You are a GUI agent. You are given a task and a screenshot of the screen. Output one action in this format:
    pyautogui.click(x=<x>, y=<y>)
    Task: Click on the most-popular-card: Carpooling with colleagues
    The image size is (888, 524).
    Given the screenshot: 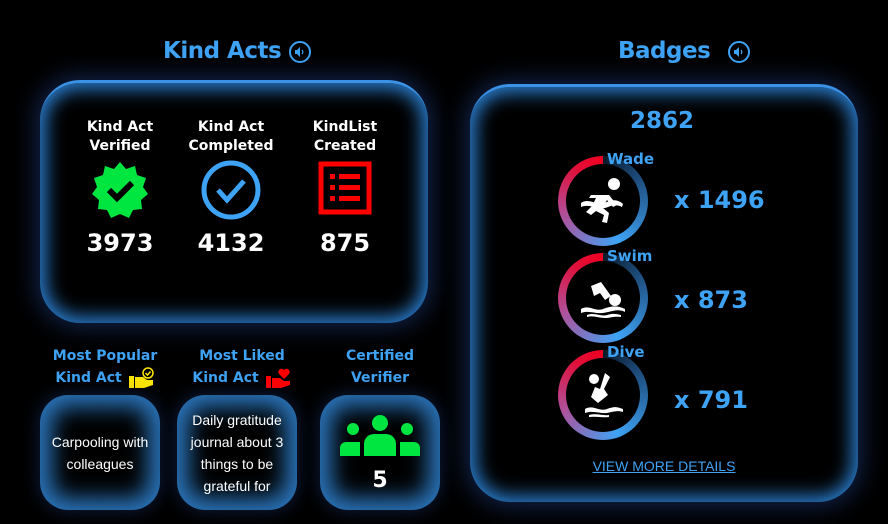 What is the action you would take?
    pyautogui.click(x=100, y=452)
    